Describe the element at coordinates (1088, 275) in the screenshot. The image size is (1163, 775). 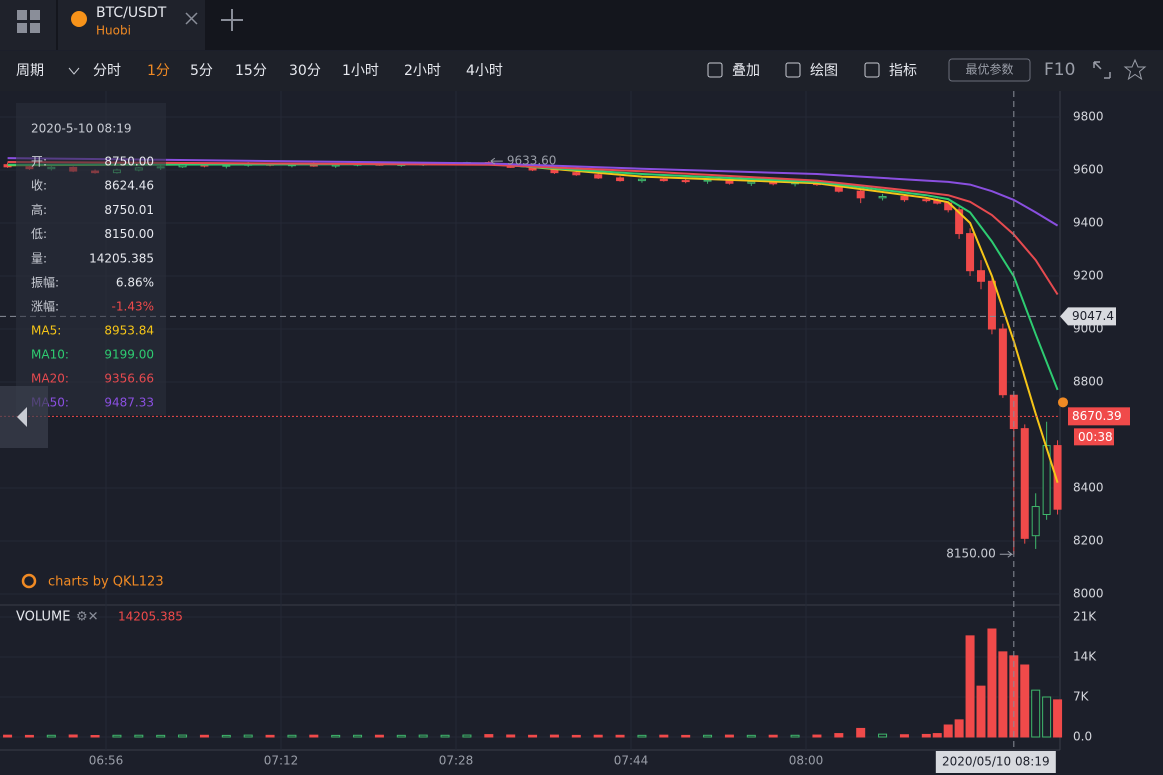
I see `y-tick-label: 9200` at that location.